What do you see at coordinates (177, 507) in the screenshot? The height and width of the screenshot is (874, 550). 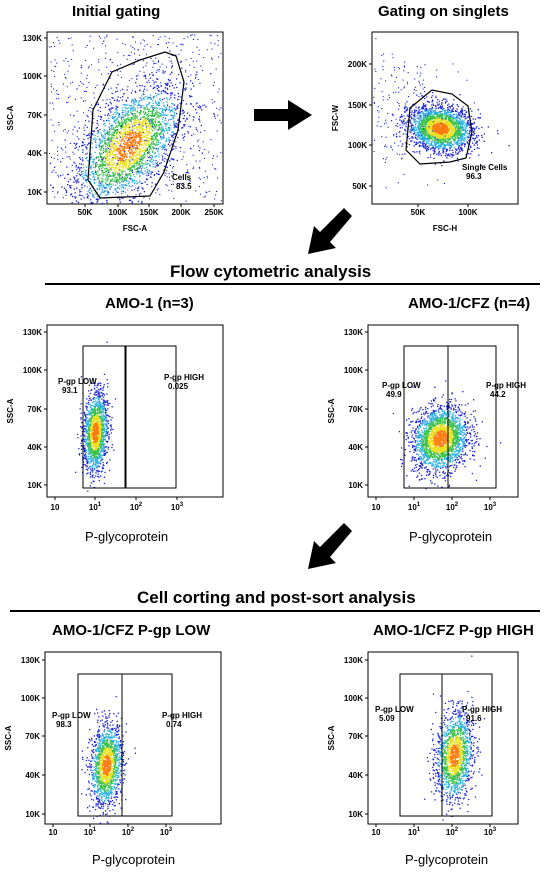 I see `amo1-xtick-label: 10³` at bounding box center [177, 507].